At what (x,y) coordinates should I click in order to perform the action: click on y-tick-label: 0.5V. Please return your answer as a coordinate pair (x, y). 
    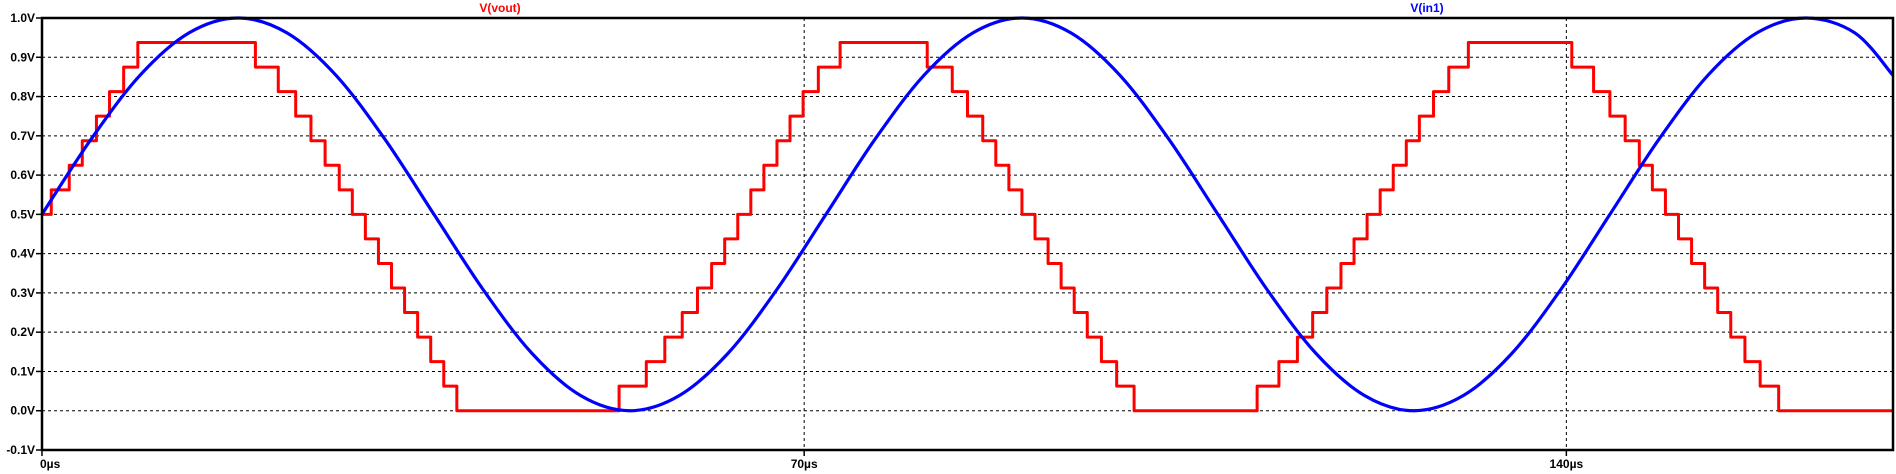
    Looking at the image, I should click on (22, 214).